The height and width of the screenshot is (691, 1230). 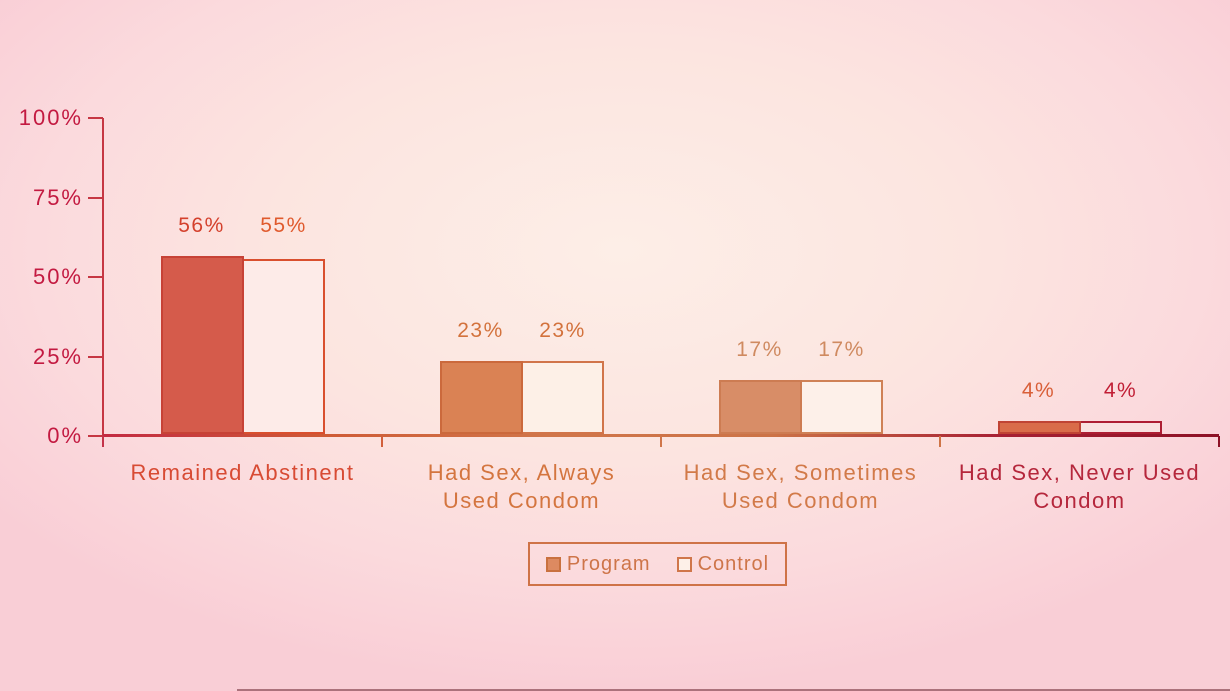 What do you see at coordinates (57, 356) in the screenshot?
I see `y-tick-label: 25%` at bounding box center [57, 356].